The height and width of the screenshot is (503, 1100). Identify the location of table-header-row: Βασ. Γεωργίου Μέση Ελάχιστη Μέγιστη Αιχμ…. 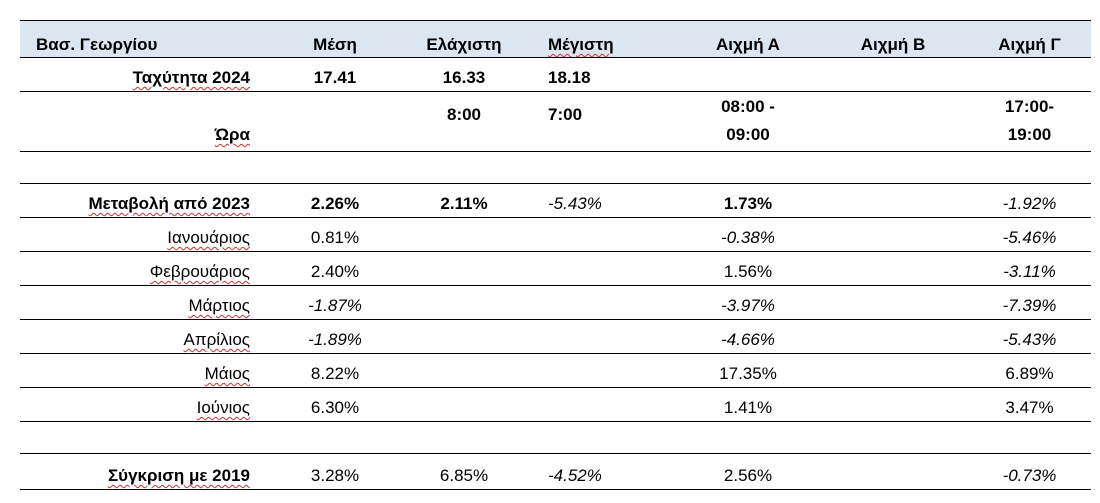
(555, 39).